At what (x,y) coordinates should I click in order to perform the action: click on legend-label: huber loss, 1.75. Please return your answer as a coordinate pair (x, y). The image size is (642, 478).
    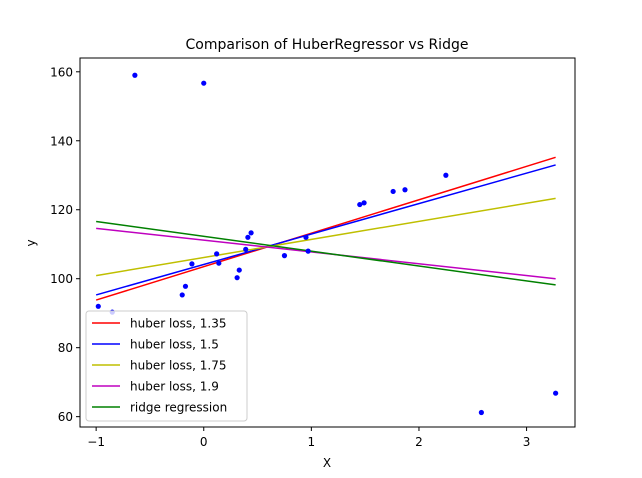
    Looking at the image, I should click on (178, 366).